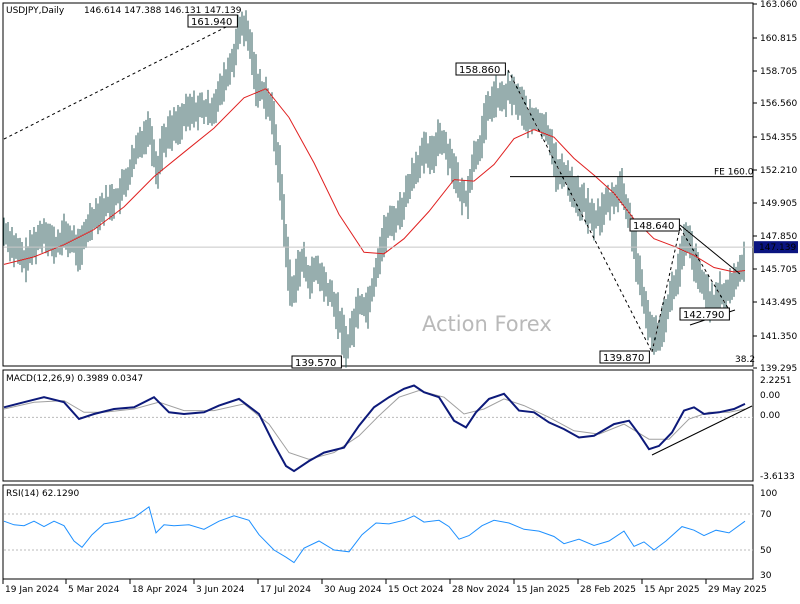 The width and height of the screenshot is (800, 604). What do you see at coordinates (672, 590) in the screenshot?
I see `x-tick-label: 15 Apr 2025` at bounding box center [672, 590].